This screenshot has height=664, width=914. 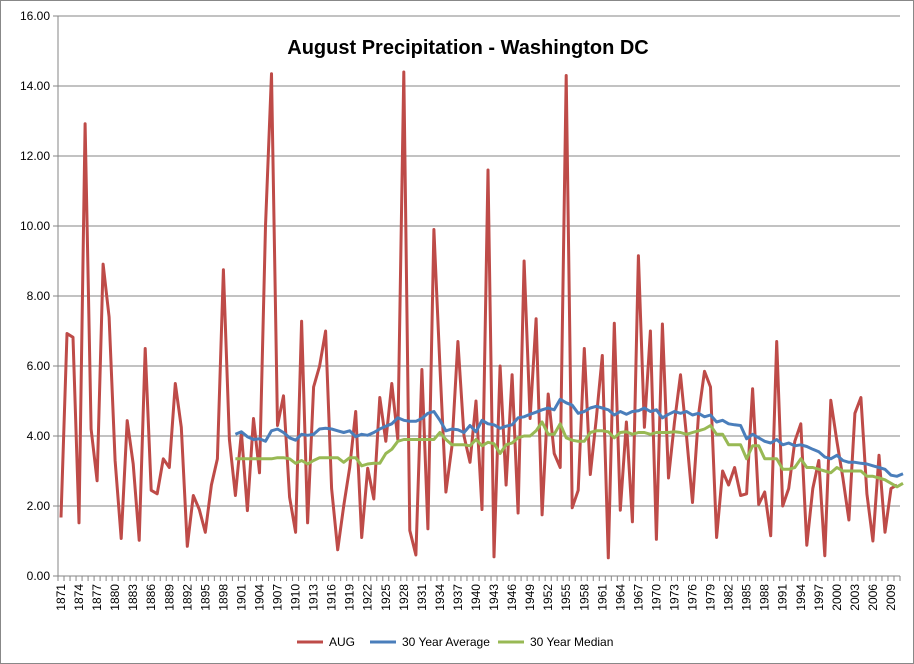 What do you see at coordinates (837, 597) in the screenshot?
I see `x-tick-label: 2000` at bounding box center [837, 597].